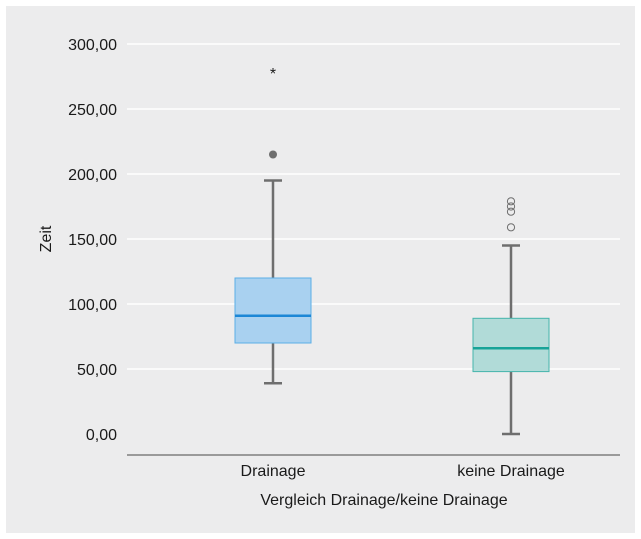  I want to click on x-tick-label: keine Drainage, so click(511, 471).